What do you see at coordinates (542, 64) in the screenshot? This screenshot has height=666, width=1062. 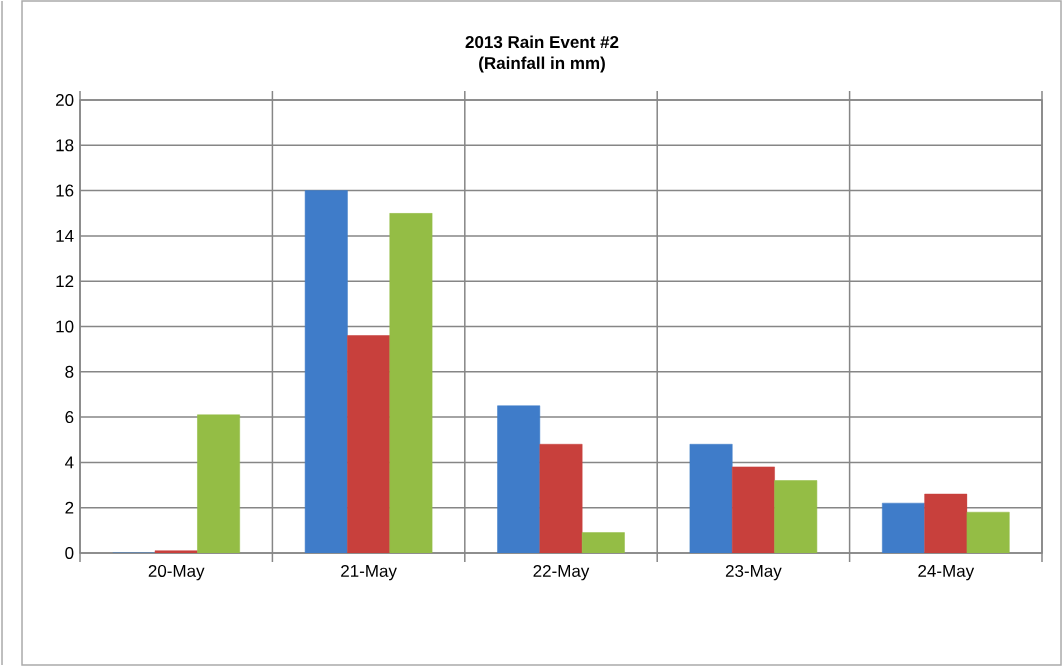 I see `chart-subtitle: (Rainfall in mm)` at bounding box center [542, 64].